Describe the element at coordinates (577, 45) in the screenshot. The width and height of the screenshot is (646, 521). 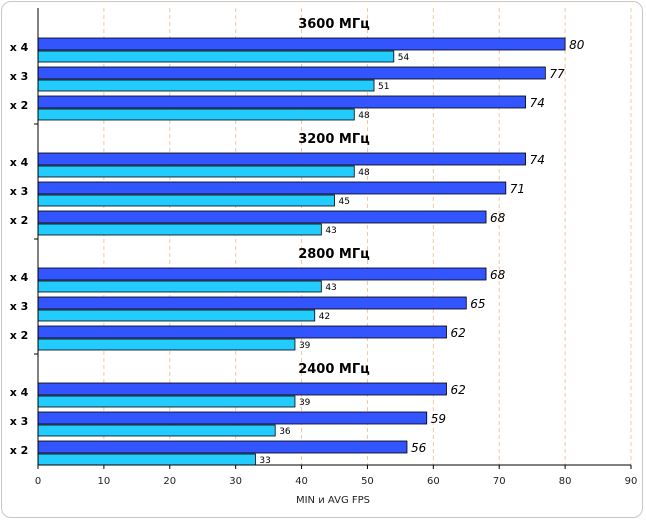
I see `avg-value-label: 80` at that location.